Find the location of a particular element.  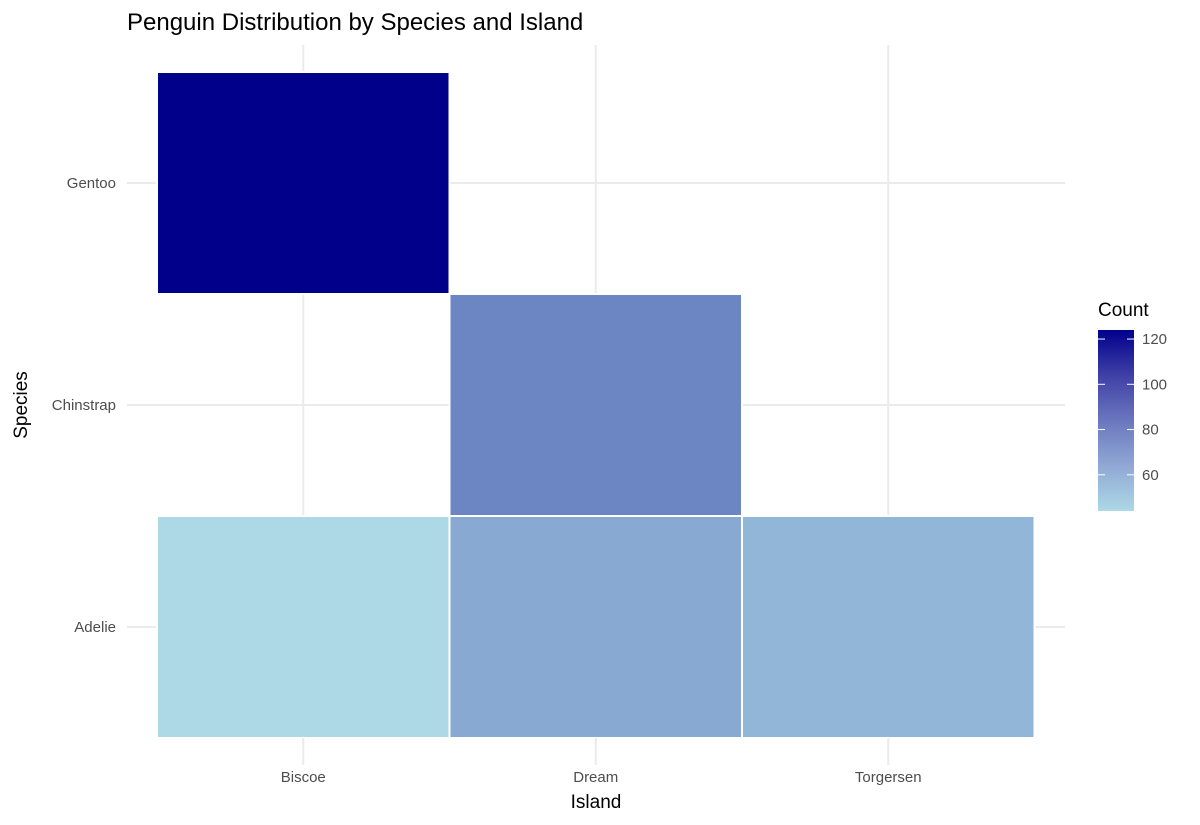

heatmap-tile-adelie-biscoe is located at coordinates (303, 627).